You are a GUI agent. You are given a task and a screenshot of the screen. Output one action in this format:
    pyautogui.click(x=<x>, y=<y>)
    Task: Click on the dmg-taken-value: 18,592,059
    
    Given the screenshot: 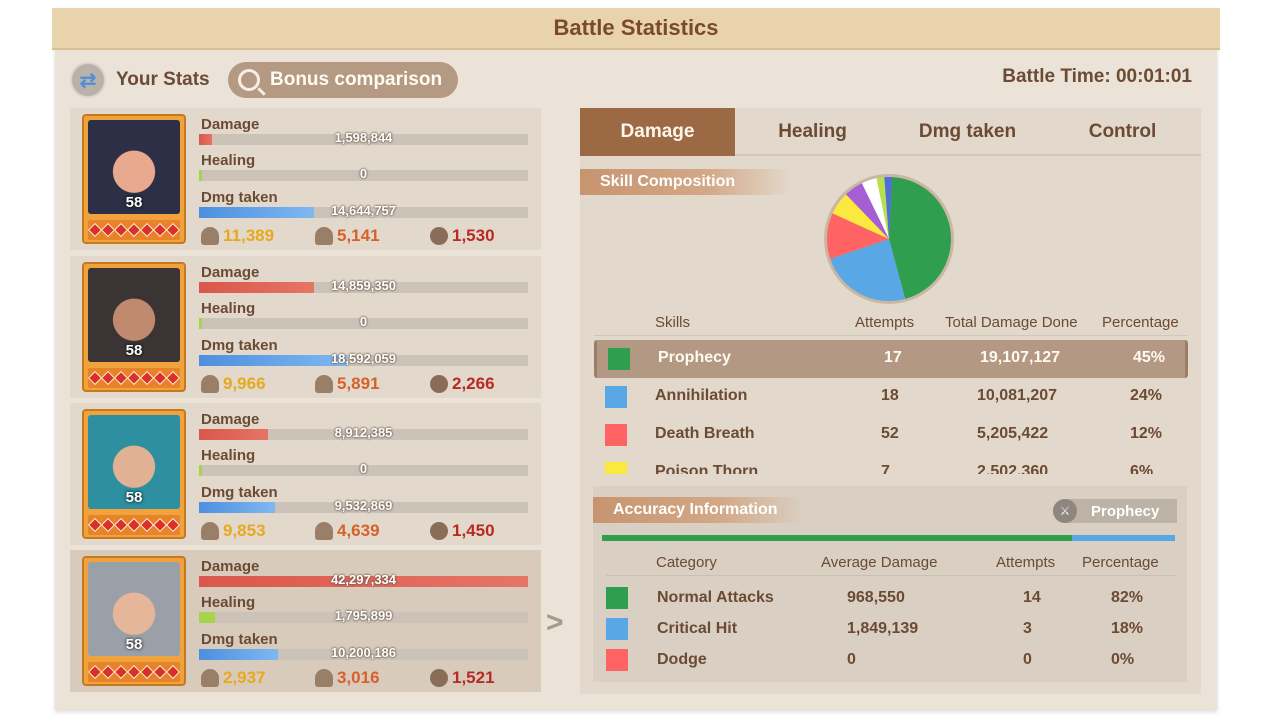 What is the action you would take?
    pyautogui.click(x=363, y=358)
    